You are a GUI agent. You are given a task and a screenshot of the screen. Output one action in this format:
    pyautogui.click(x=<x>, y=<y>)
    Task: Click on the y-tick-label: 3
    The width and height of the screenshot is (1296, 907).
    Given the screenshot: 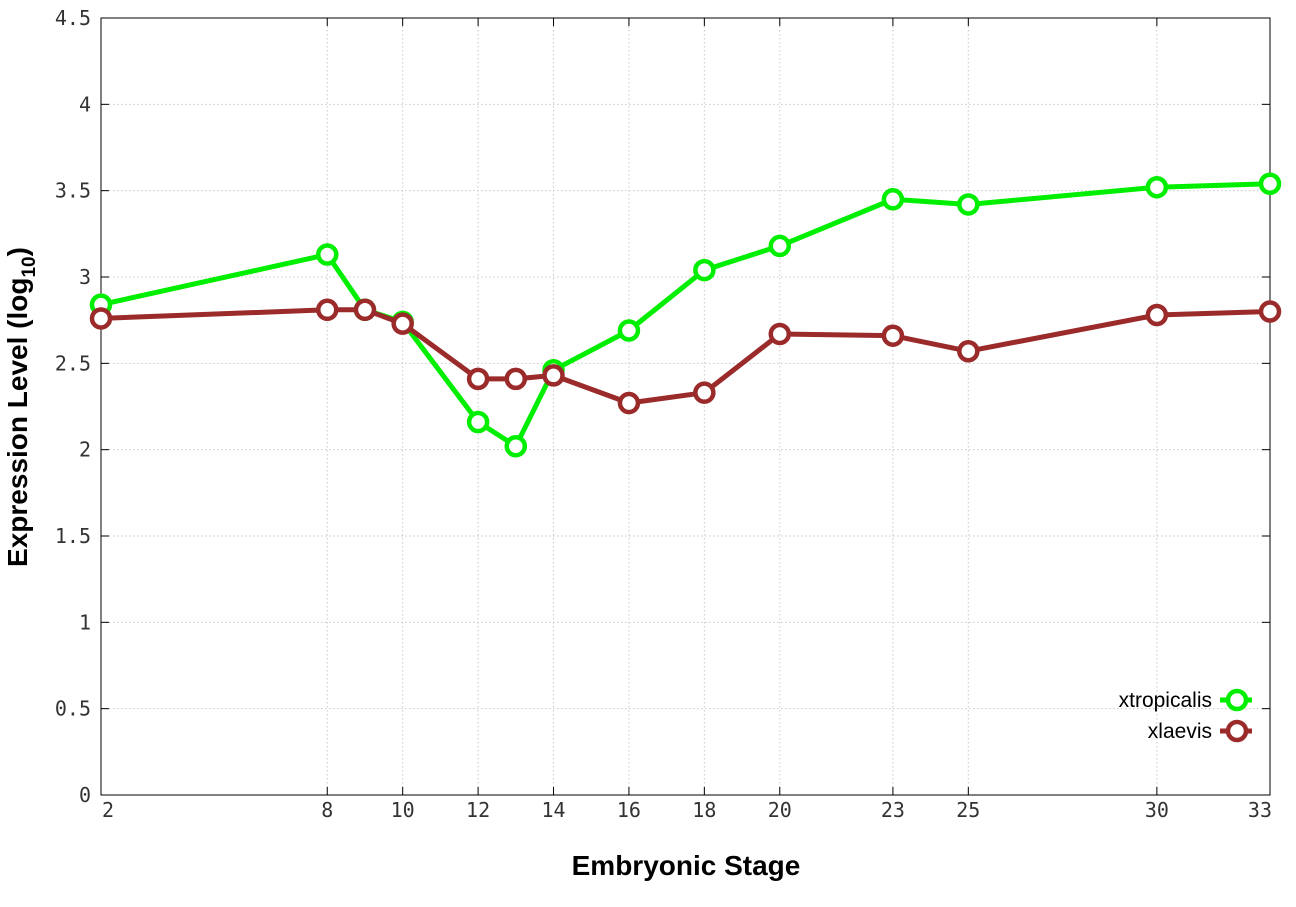 What is the action you would take?
    pyautogui.click(x=85, y=277)
    